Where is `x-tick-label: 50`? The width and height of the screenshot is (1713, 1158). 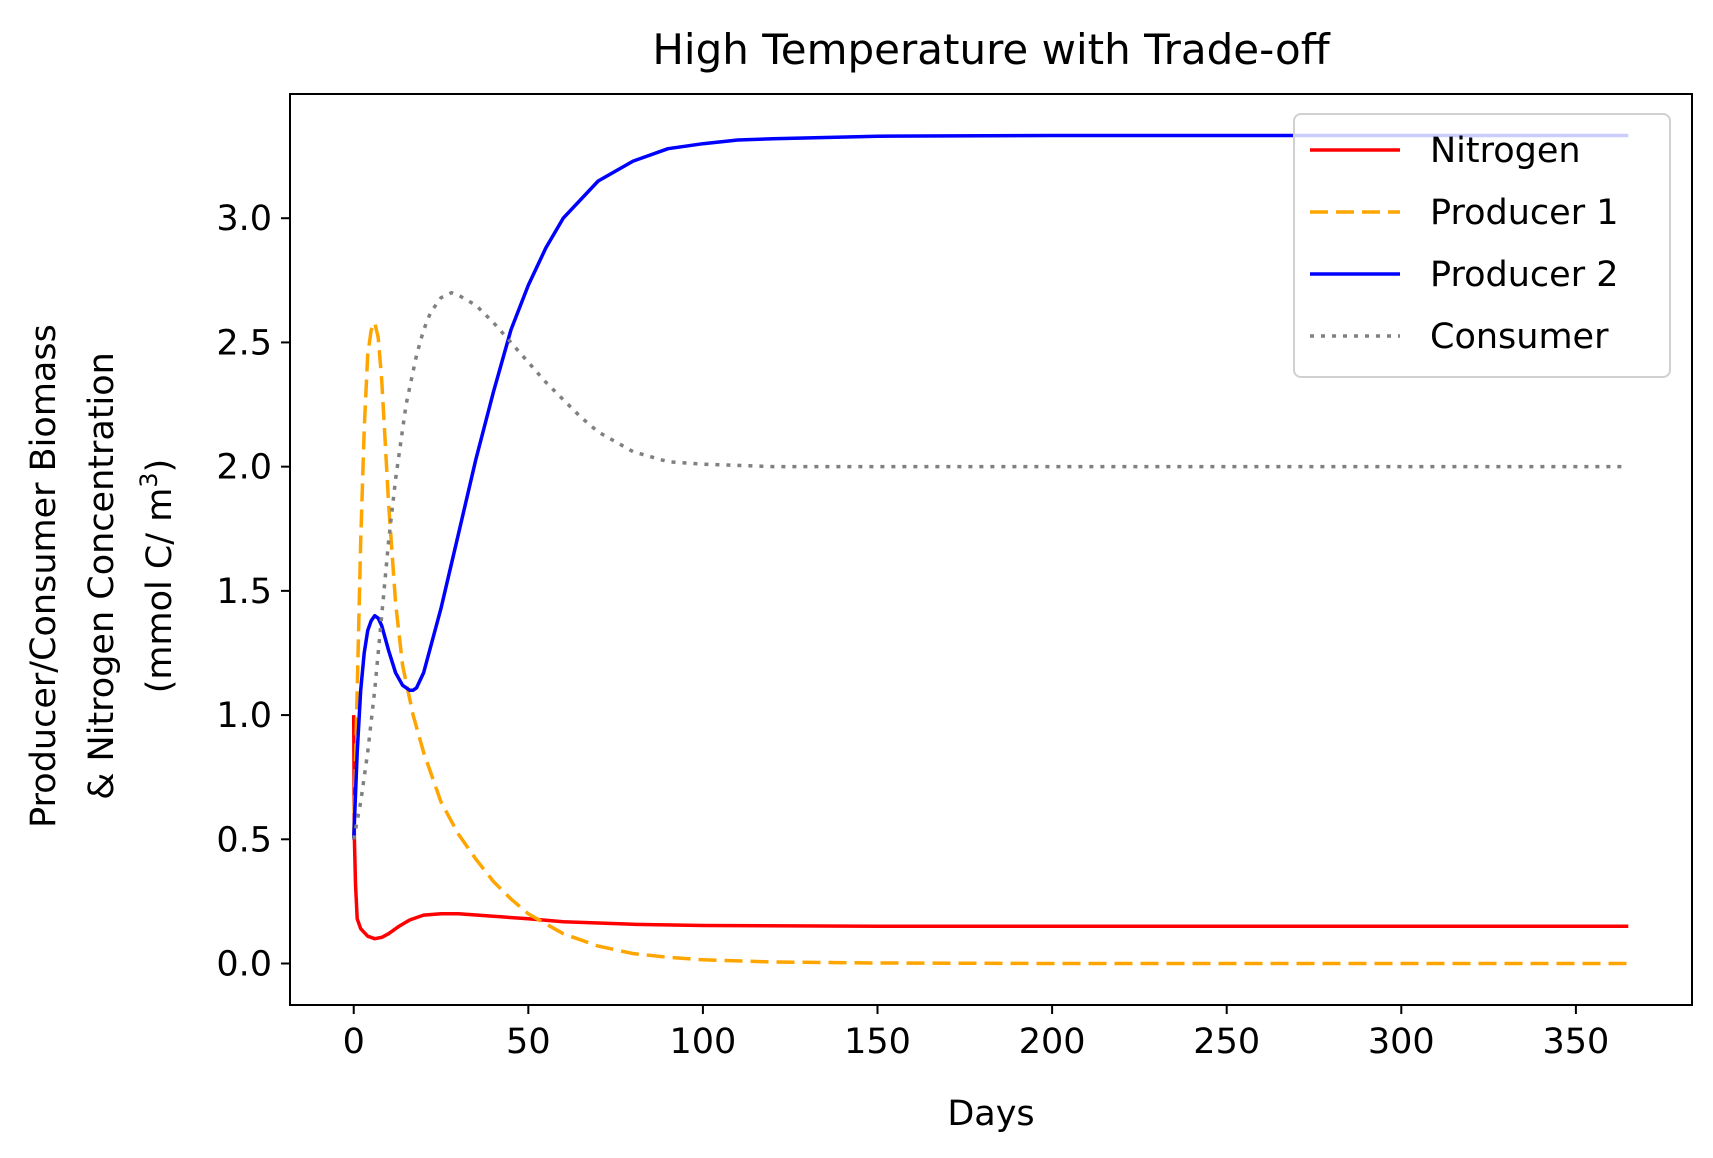
x-tick-label: 50 is located at coordinates (528, 1042).